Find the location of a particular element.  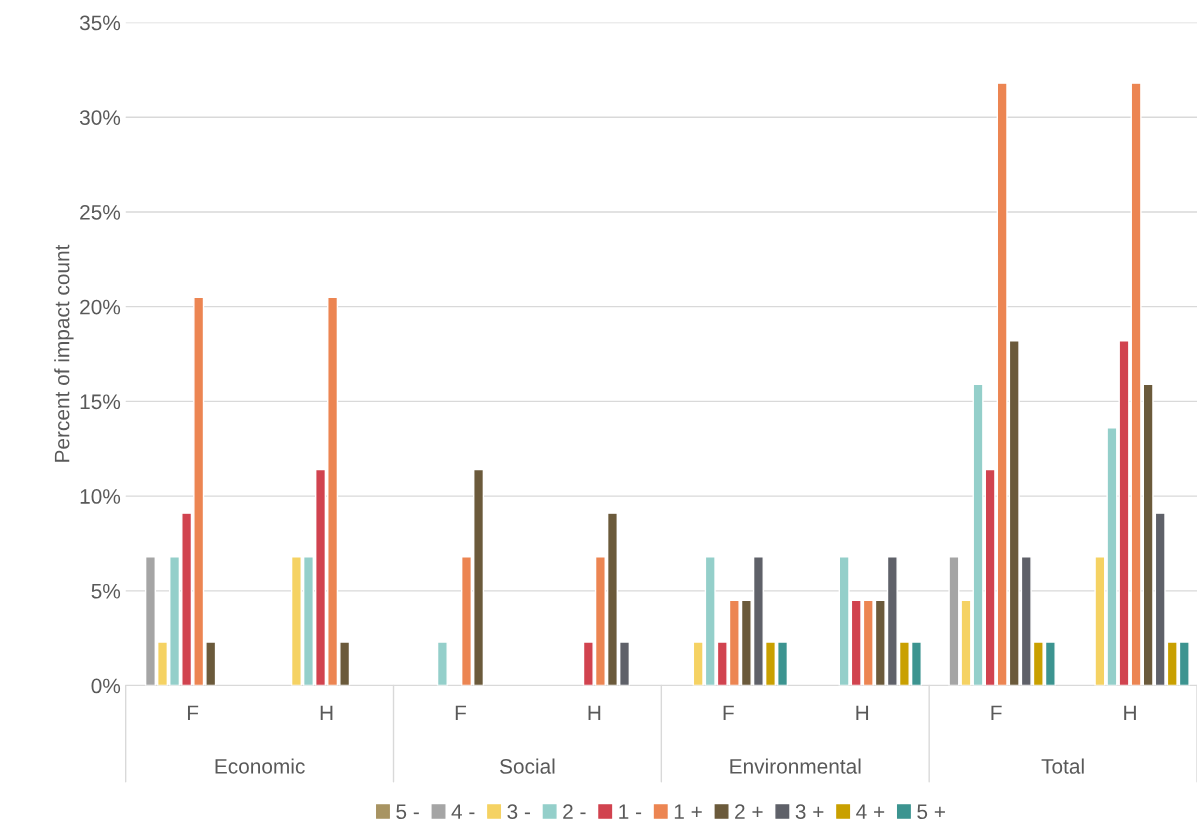

legend-label: 4 + is located at coordinates (870, 811).